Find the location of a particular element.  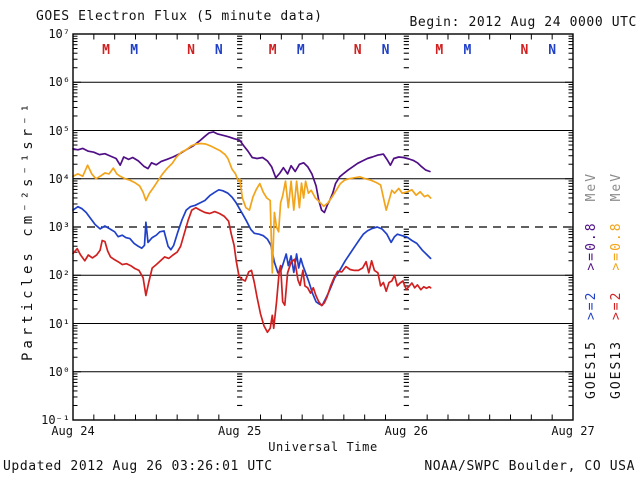

x-tick-label-1: Aug 25 is located at coordinates (239, 431).